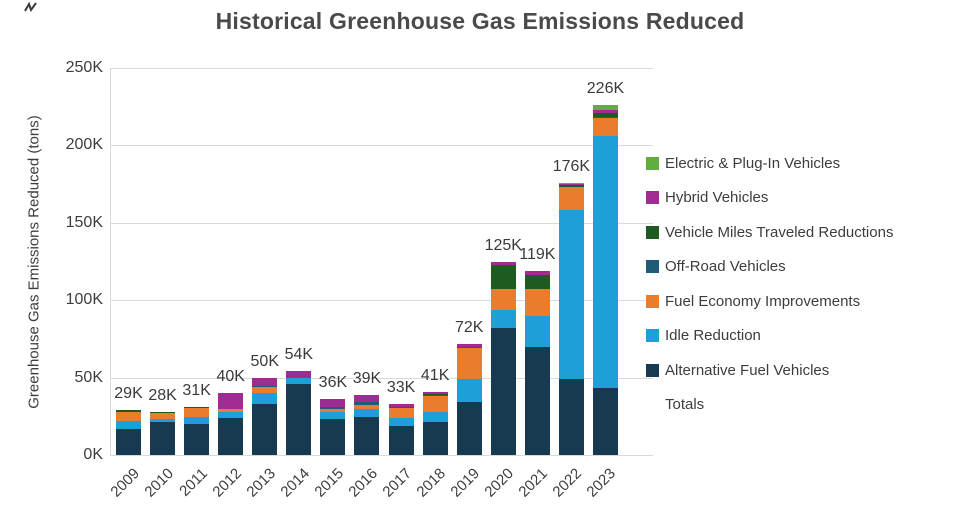  I want to click on y-tick-label: 0K, so click(93, 454).